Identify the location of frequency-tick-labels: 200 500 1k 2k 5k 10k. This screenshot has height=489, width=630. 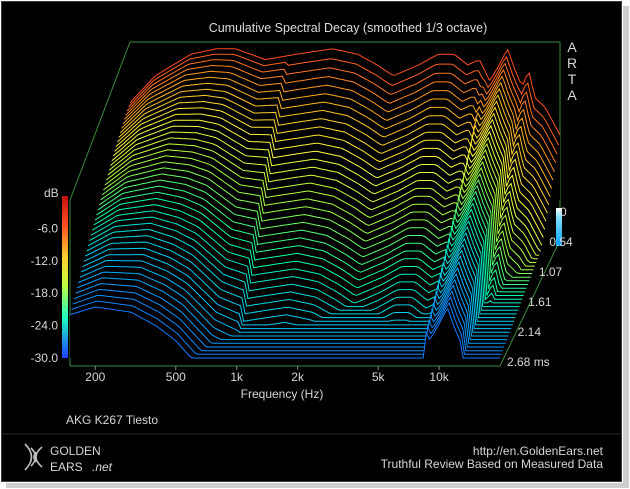
(267, 375).